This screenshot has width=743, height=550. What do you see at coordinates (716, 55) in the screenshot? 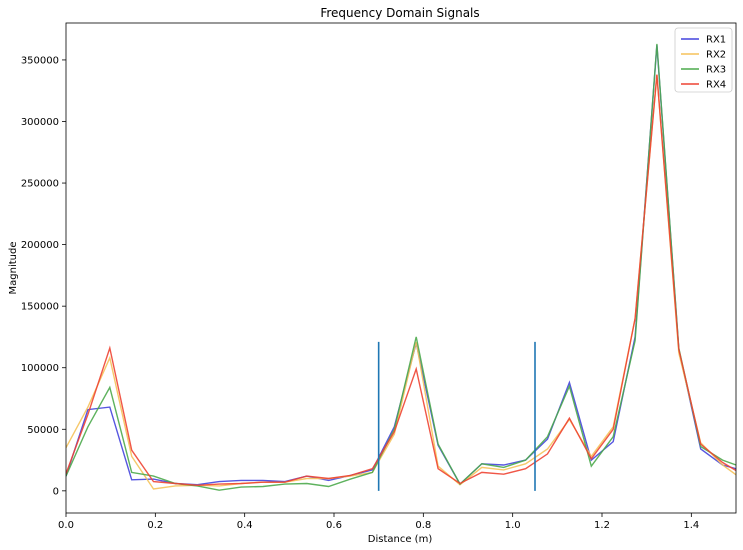
I see `legend-label-rx2: RX2` at bounding box center [716, 55].